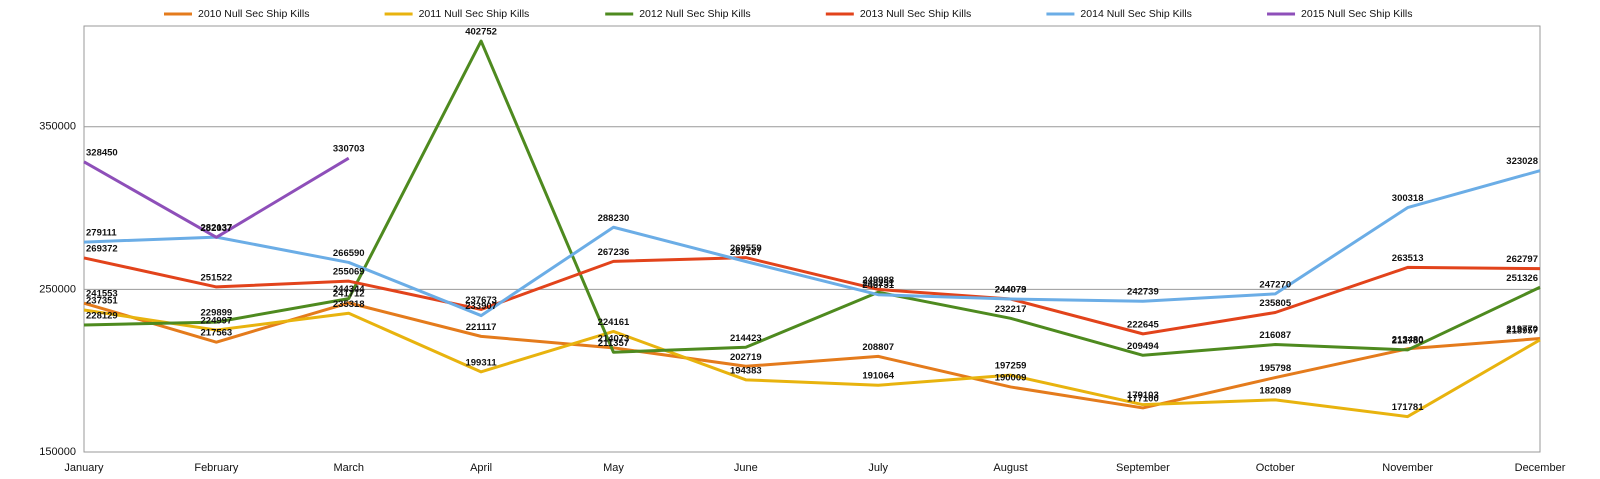 The height and width of the screenshot is (479, 1600). What do you see at coordinates (1275, 335) in the screenshot?
I see `data-label: 216087` at bounding box center [1275, 335].